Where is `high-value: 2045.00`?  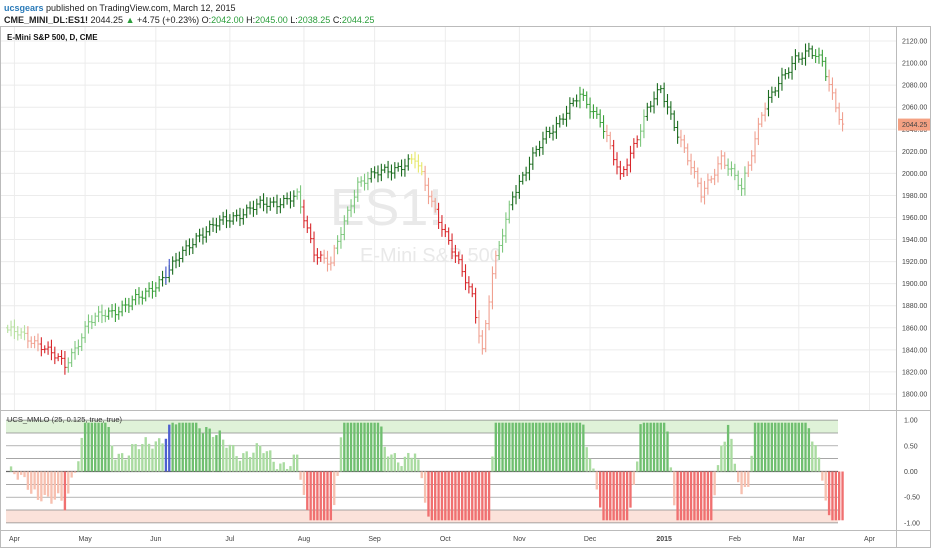 high-value: 2045.00 is located at coordinates (271, 20).